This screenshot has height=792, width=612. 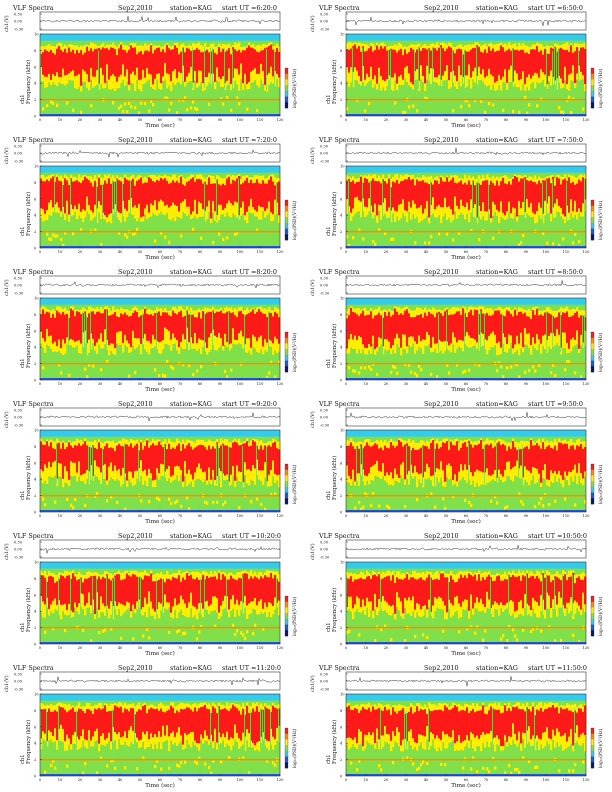 I want to click on waveform-ytick-label: 0.00, so click(x=18, y=286).